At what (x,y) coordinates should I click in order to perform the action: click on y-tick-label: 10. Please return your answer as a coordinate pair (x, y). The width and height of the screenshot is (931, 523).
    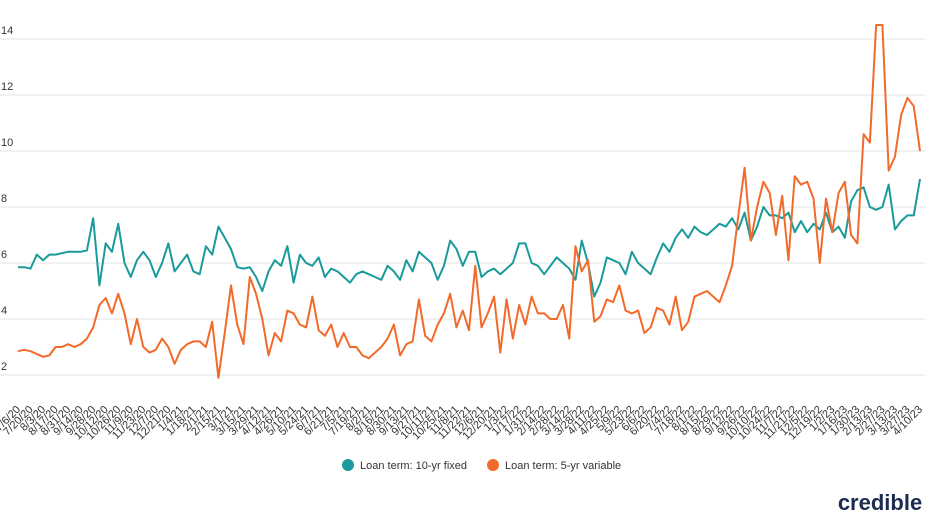
    Looking at the image, I should click on (7, 143).